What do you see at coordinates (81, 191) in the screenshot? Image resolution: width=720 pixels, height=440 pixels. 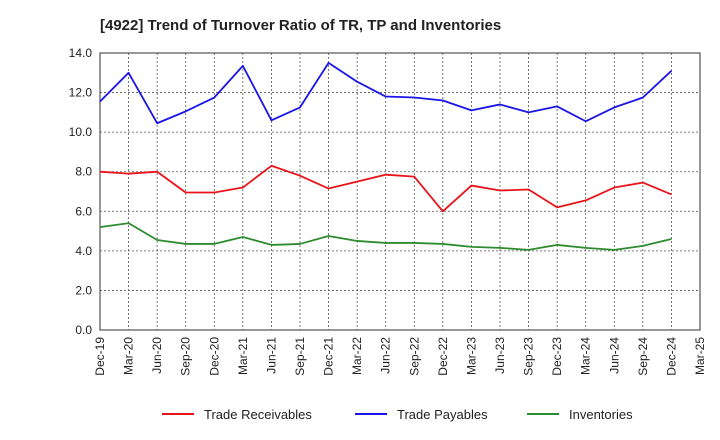 I see `y-axis-ticks: 0.0 2.0 4.0 6.0 8.0 10.0 12.0 14.0` at bounding box center [81, 191].